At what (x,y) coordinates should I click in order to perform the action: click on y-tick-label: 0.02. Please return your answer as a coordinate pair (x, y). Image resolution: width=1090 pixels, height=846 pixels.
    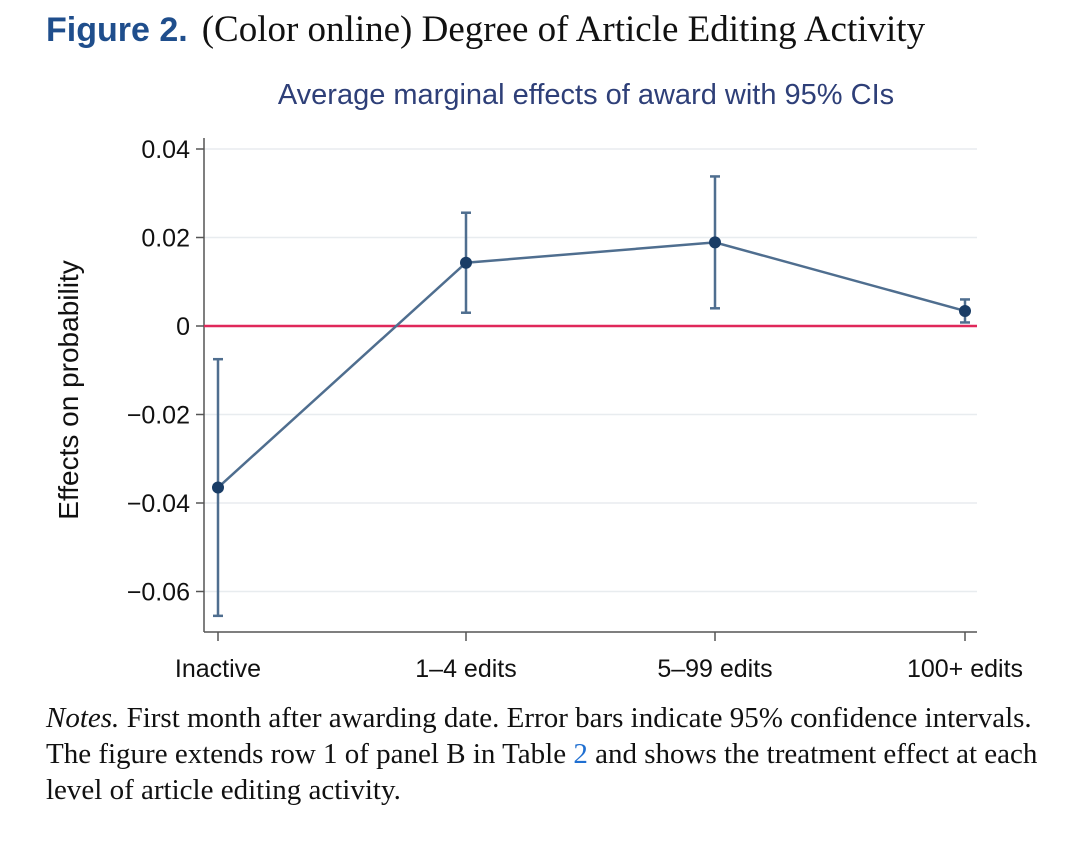
    Looking at the image, I should click on (165, 239).